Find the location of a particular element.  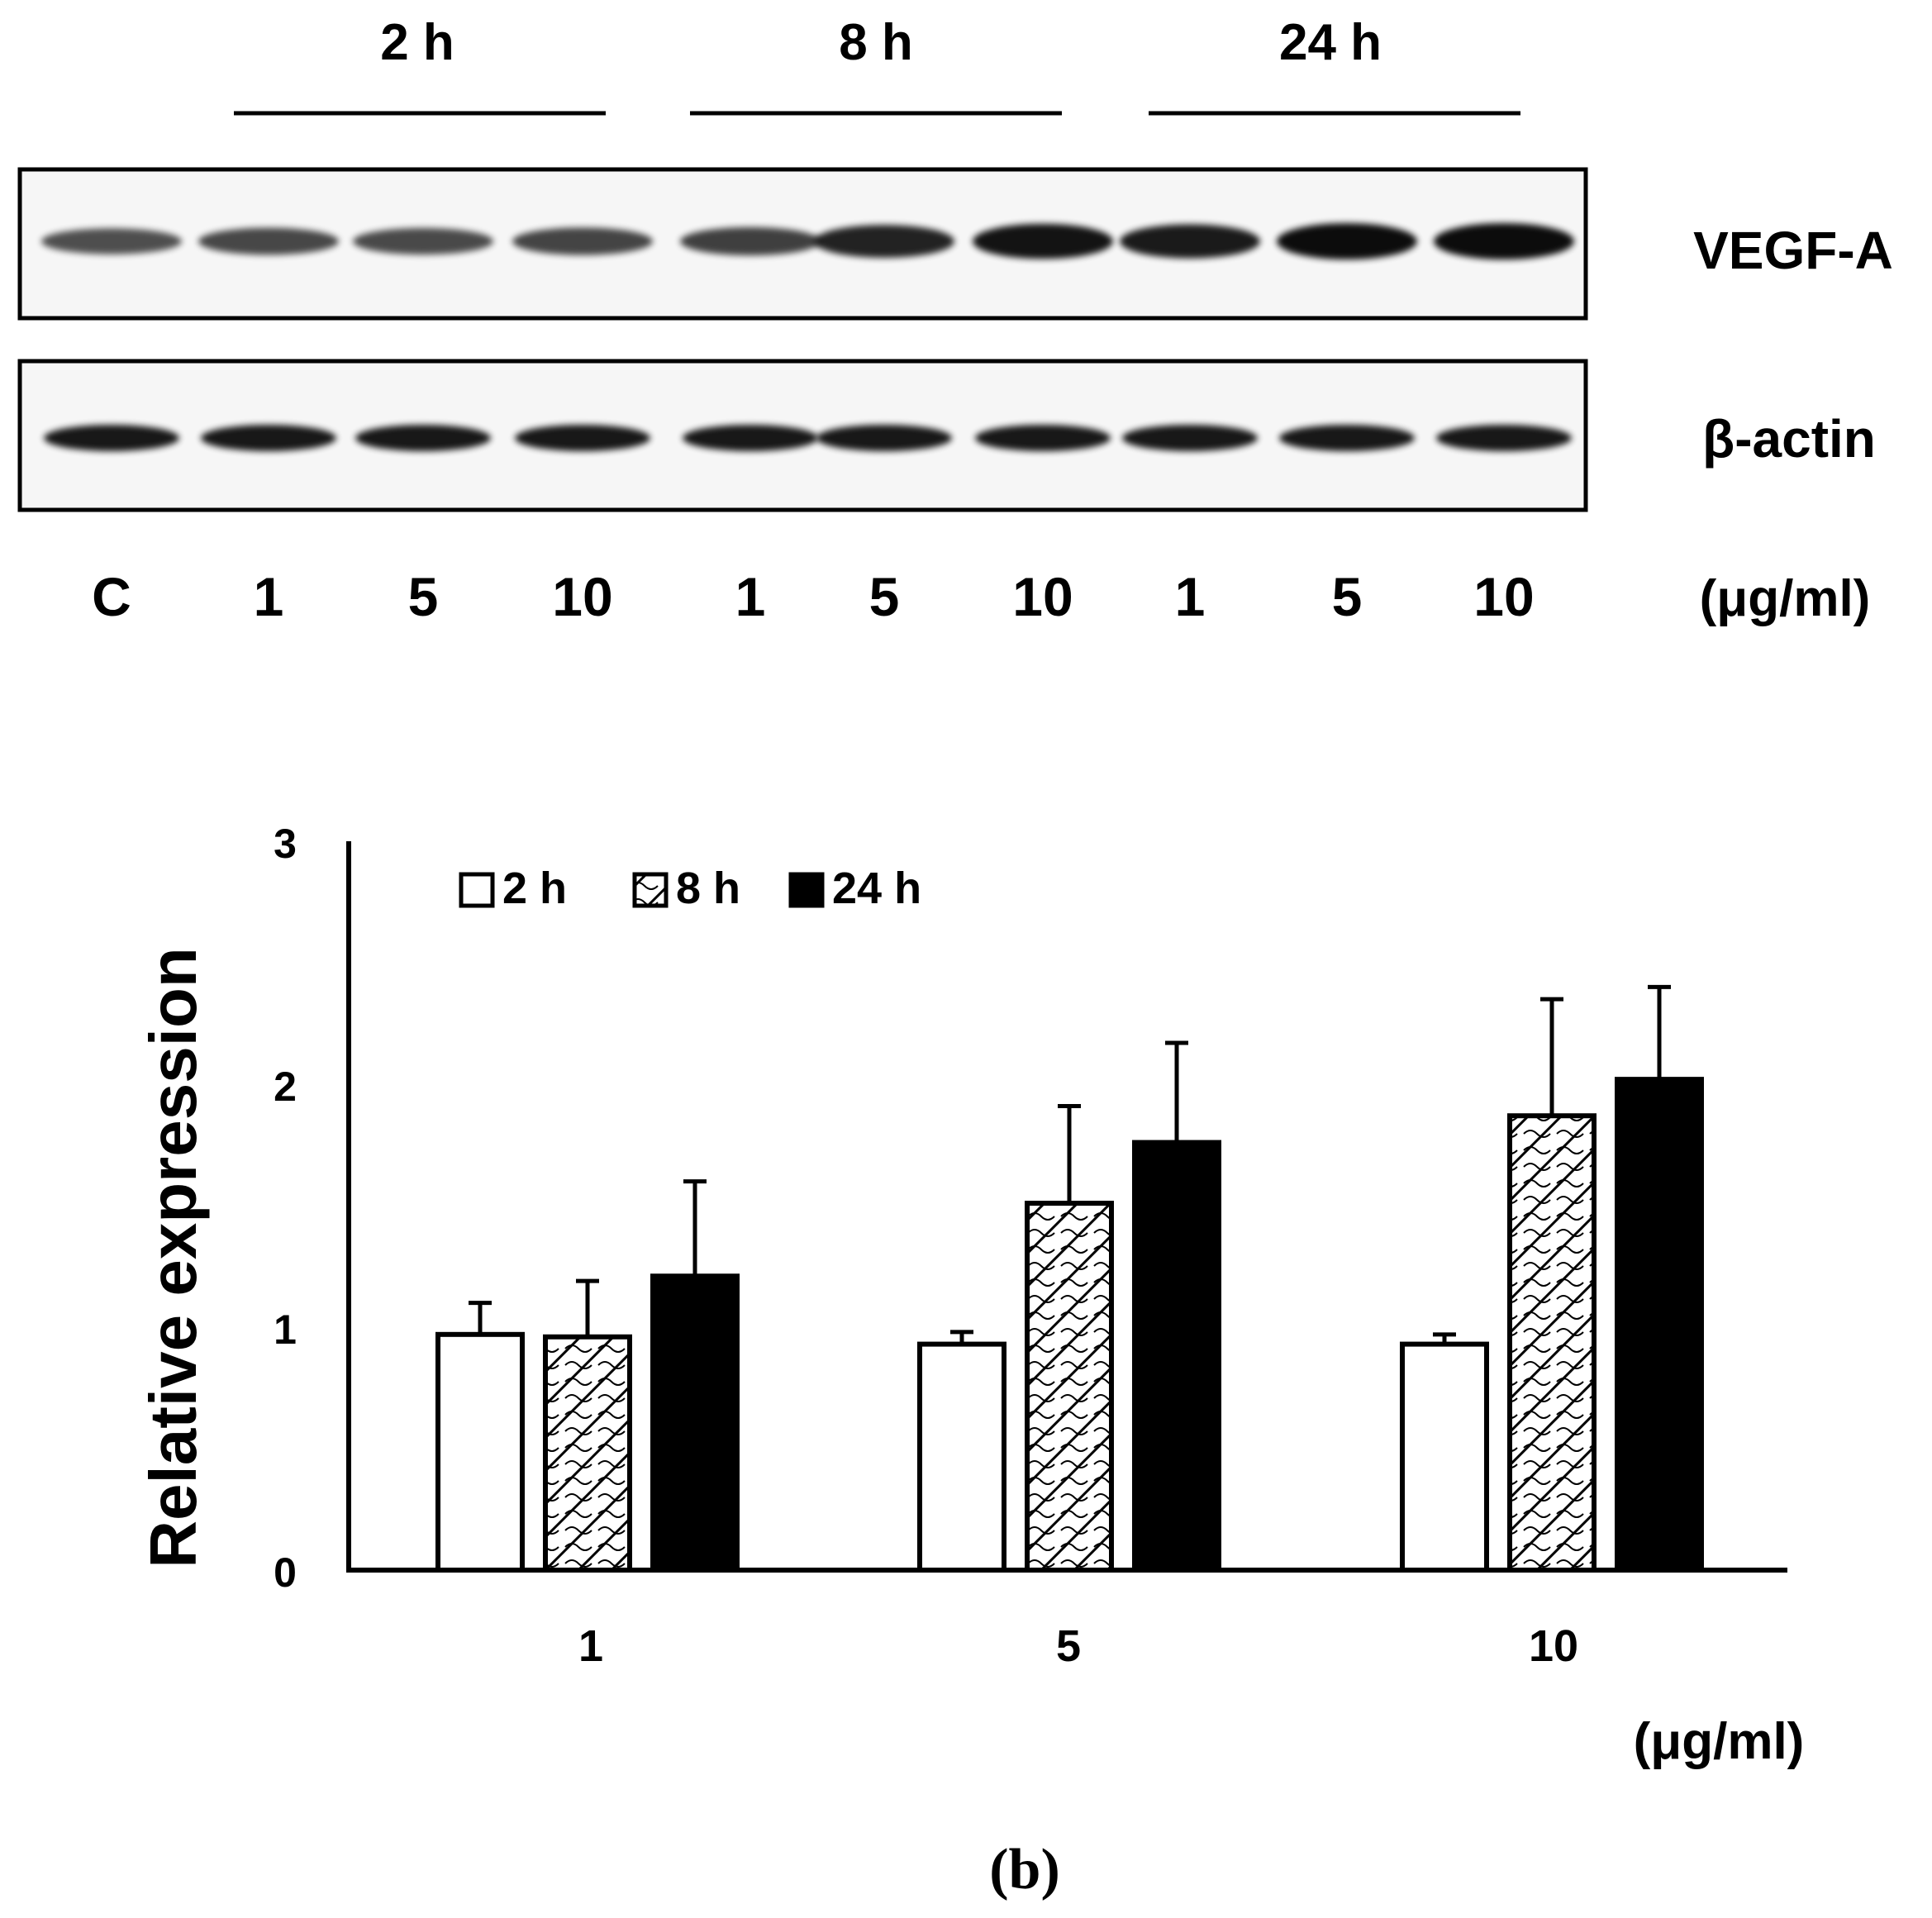

y-tick-label: 0 is located at coordinates (285, 1572).